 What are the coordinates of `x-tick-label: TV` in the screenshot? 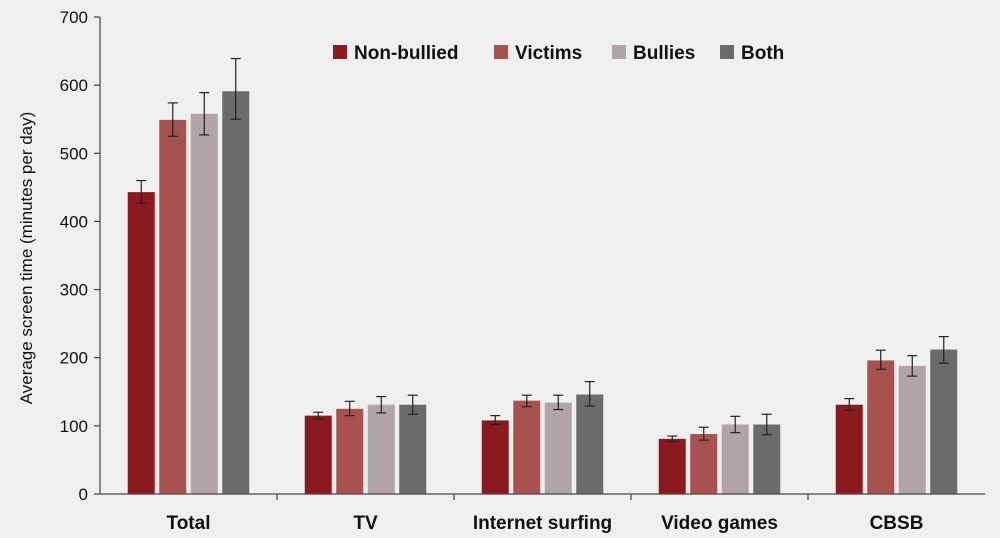 It's located at (365, 523).